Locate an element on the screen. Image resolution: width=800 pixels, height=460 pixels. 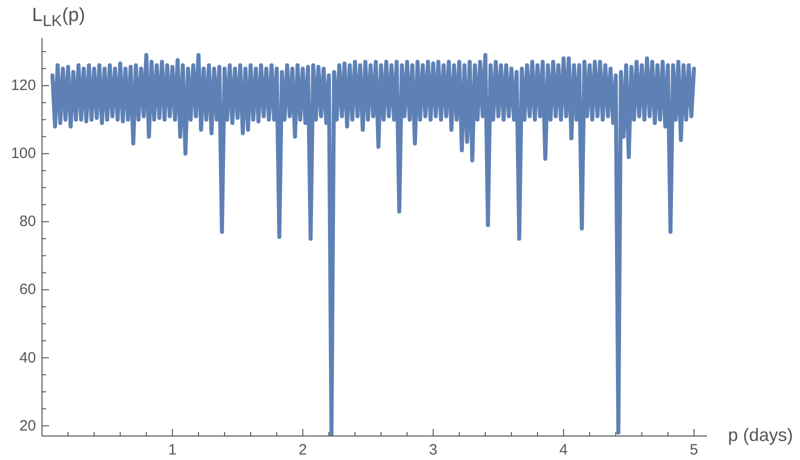
x-tick-label: 3 is located at coordinates (433, 450).